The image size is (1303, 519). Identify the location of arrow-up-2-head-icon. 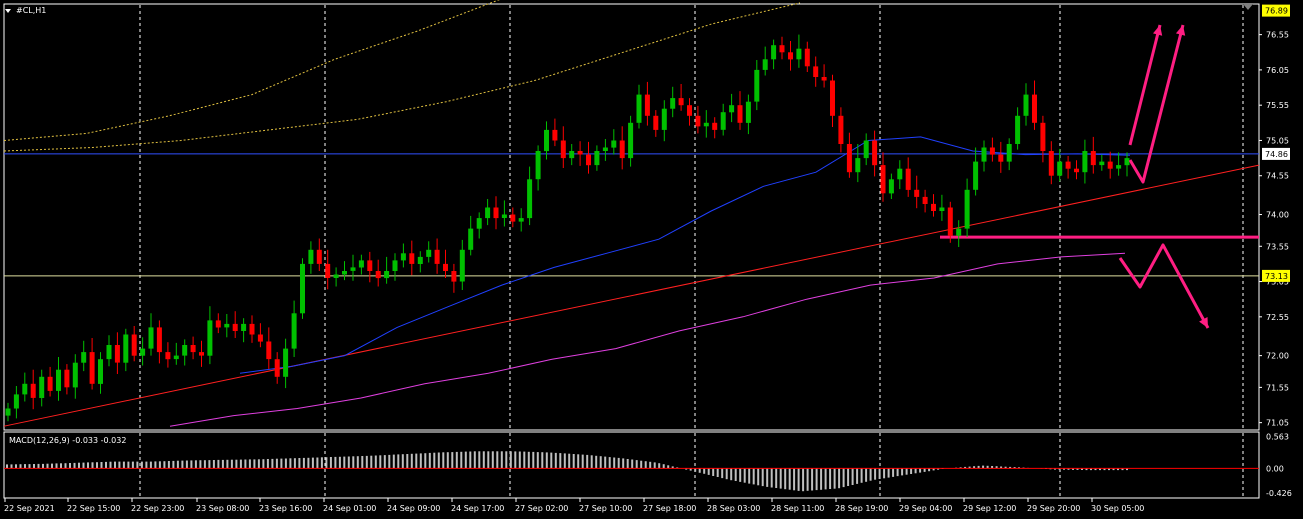
(1180, 30).